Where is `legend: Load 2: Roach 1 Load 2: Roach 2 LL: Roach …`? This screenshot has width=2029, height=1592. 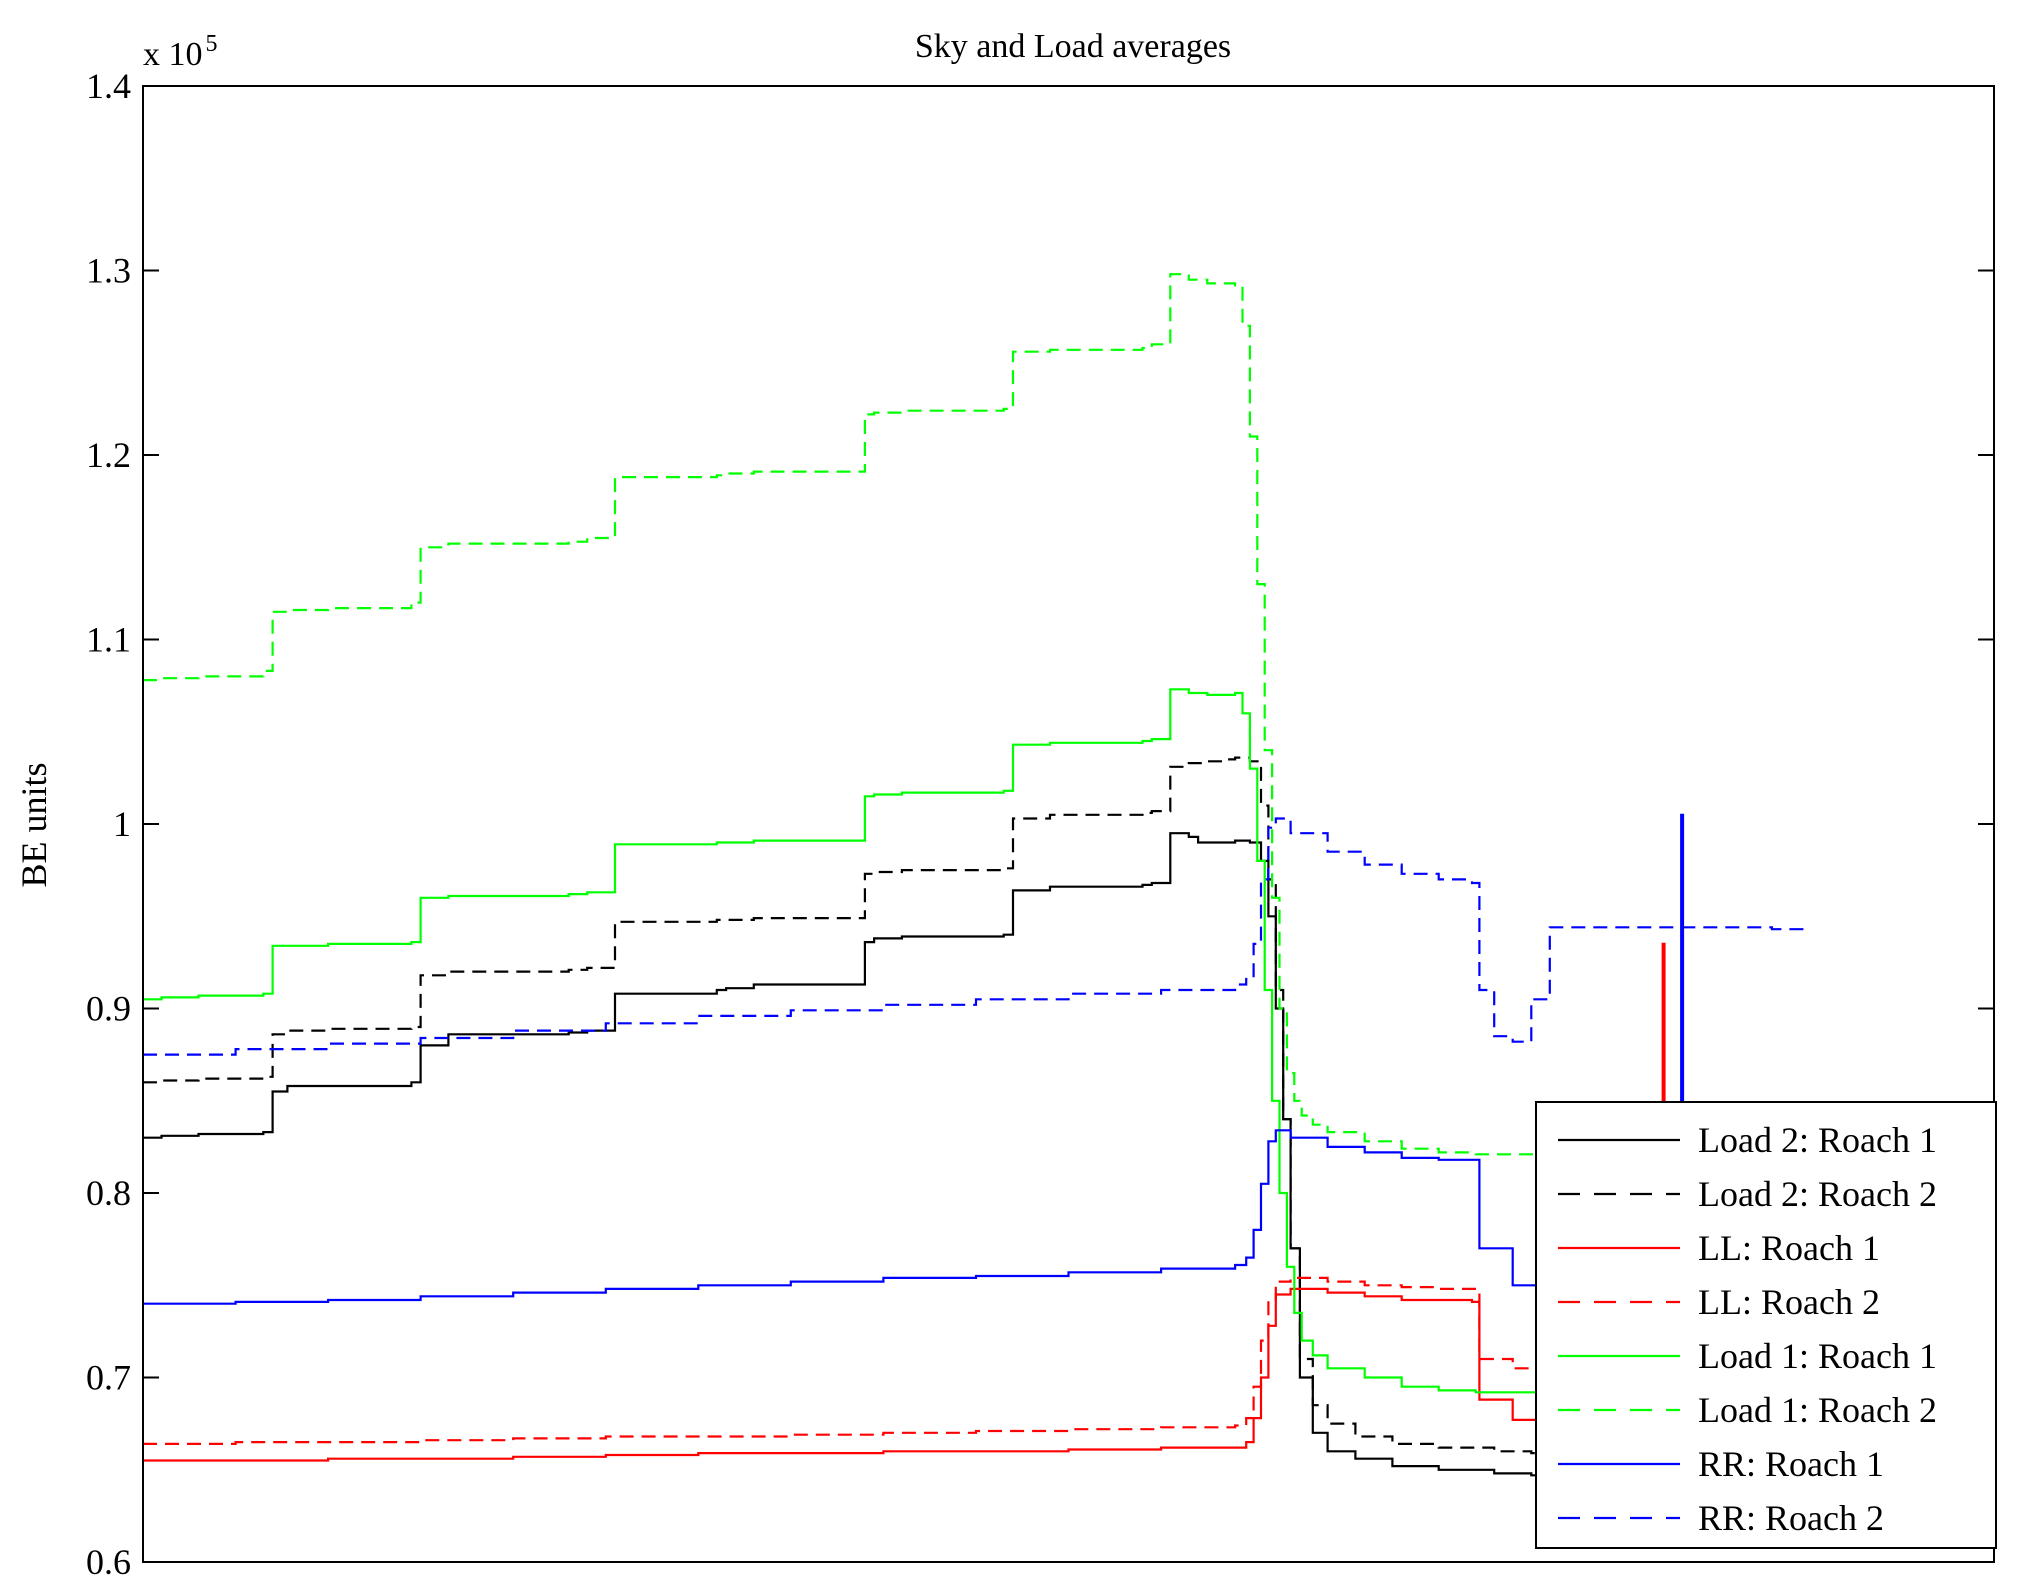 legend: Load 2: Roach 1 Load 2: Roach 2 LL: Roach … is located at coordinates (1766, 1325).